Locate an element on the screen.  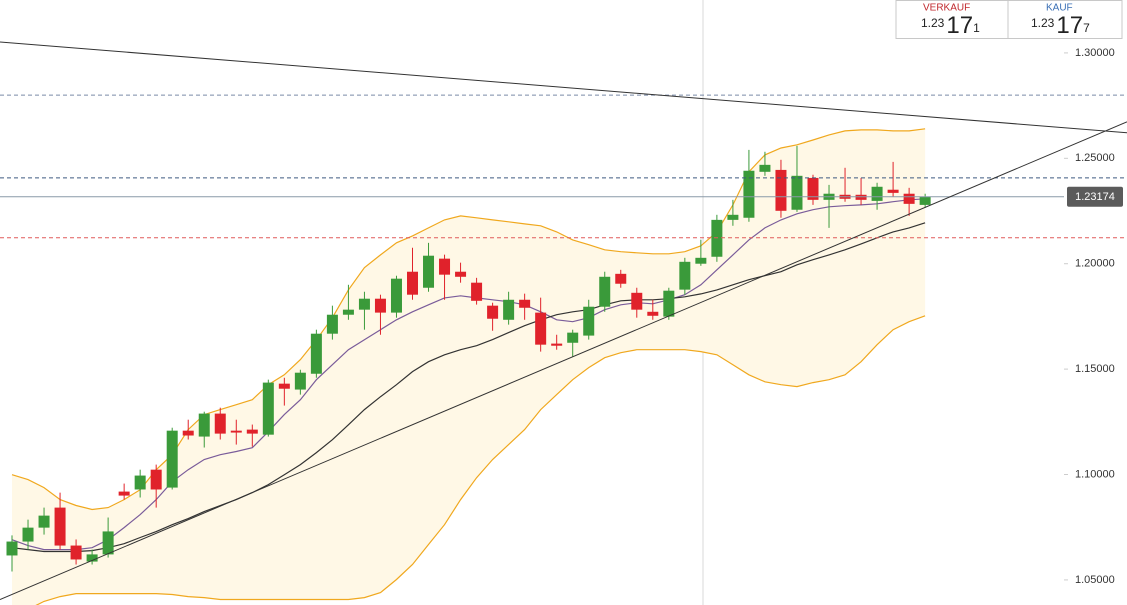
quote-box: VERKAUF 1.23171 KAUF 1.23177 is located at coordinates (1009, 20).